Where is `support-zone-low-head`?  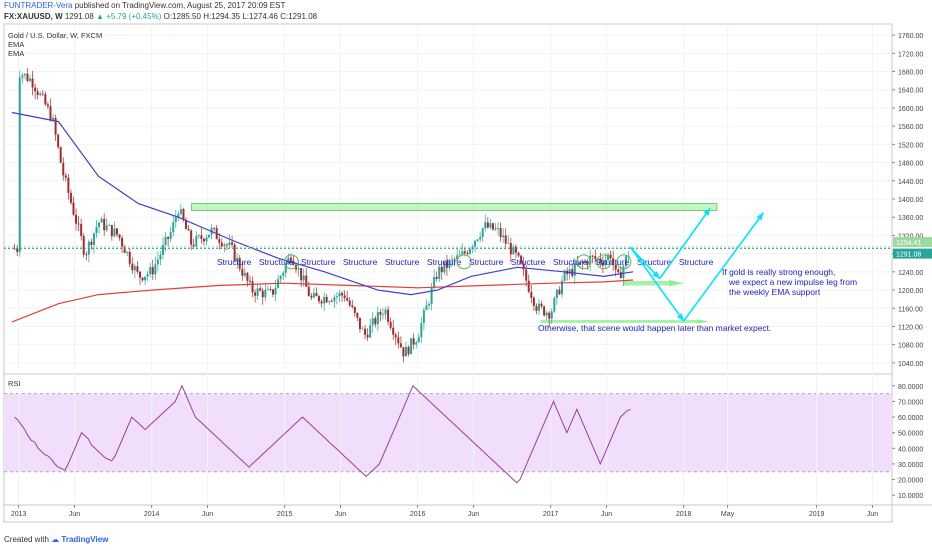
support-zone-low-head is located at coordinates (702, 321).